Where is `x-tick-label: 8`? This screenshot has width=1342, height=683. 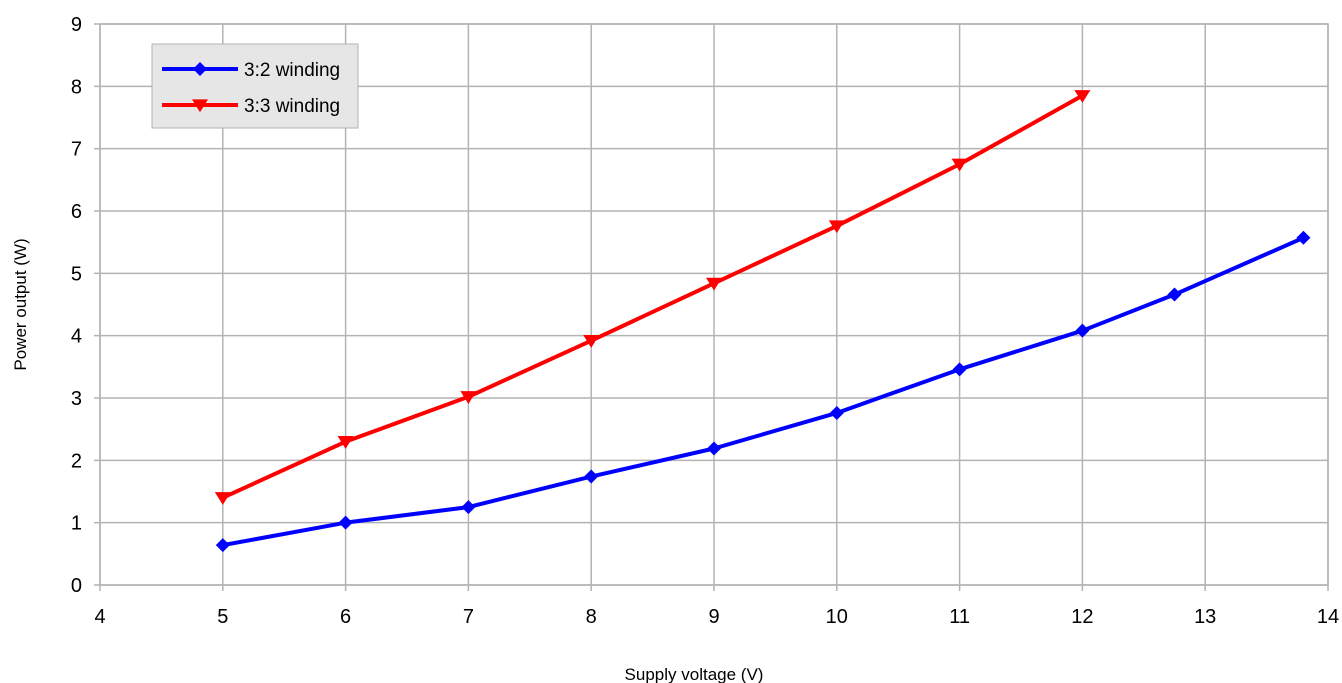
x-tick-label: 8 is located at coordinates (591, 617).